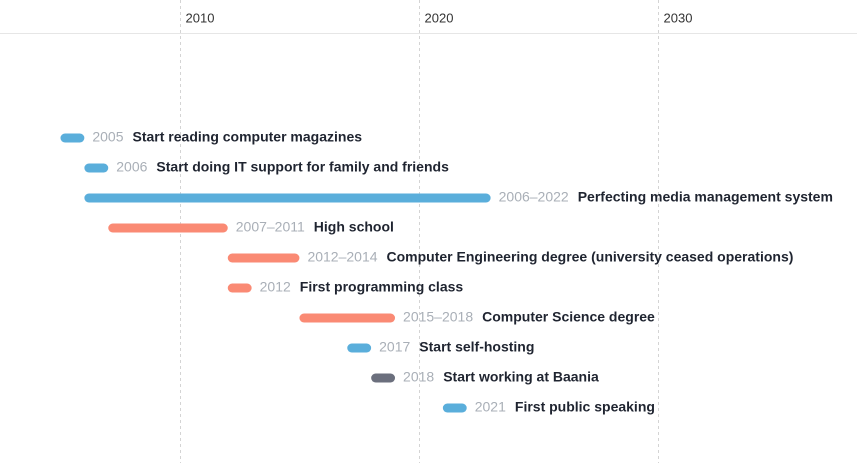 The image size is (857, 463). Describe the element at coordinates (382, 287) in the screenshot. I see `event-name: First programming class` at that location.